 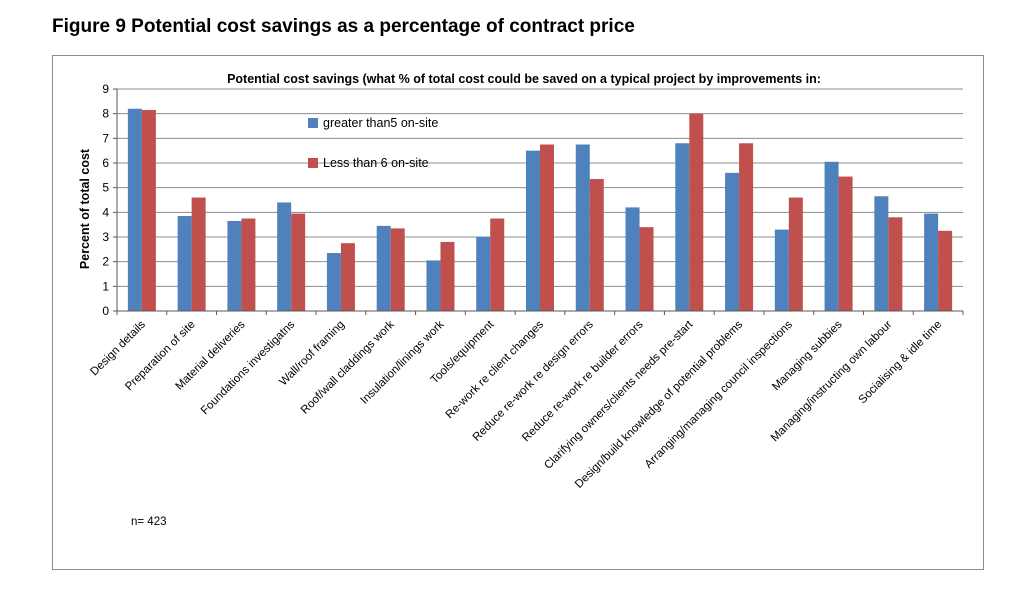 What do you see at coordinates (403, 362) in the screenshot?
I see `x-category-label: Insulation/linings work` at bounding box center [403, 362].